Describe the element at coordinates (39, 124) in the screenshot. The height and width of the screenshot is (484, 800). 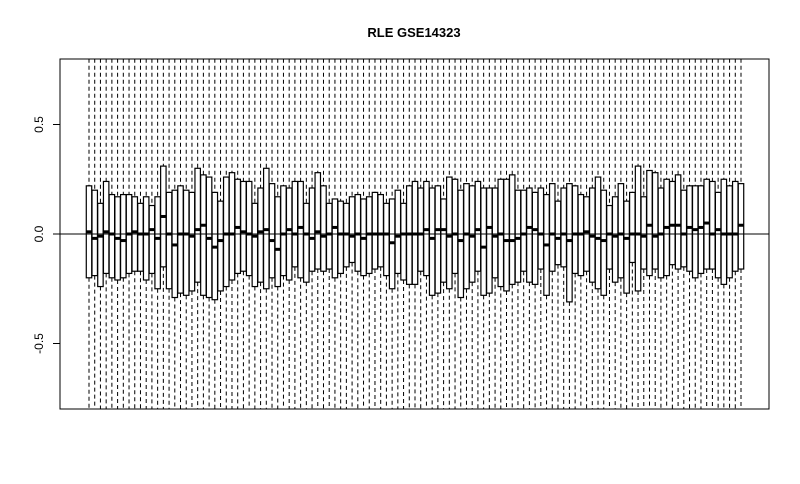
I see `y-tick-label: 0.5` at that location.